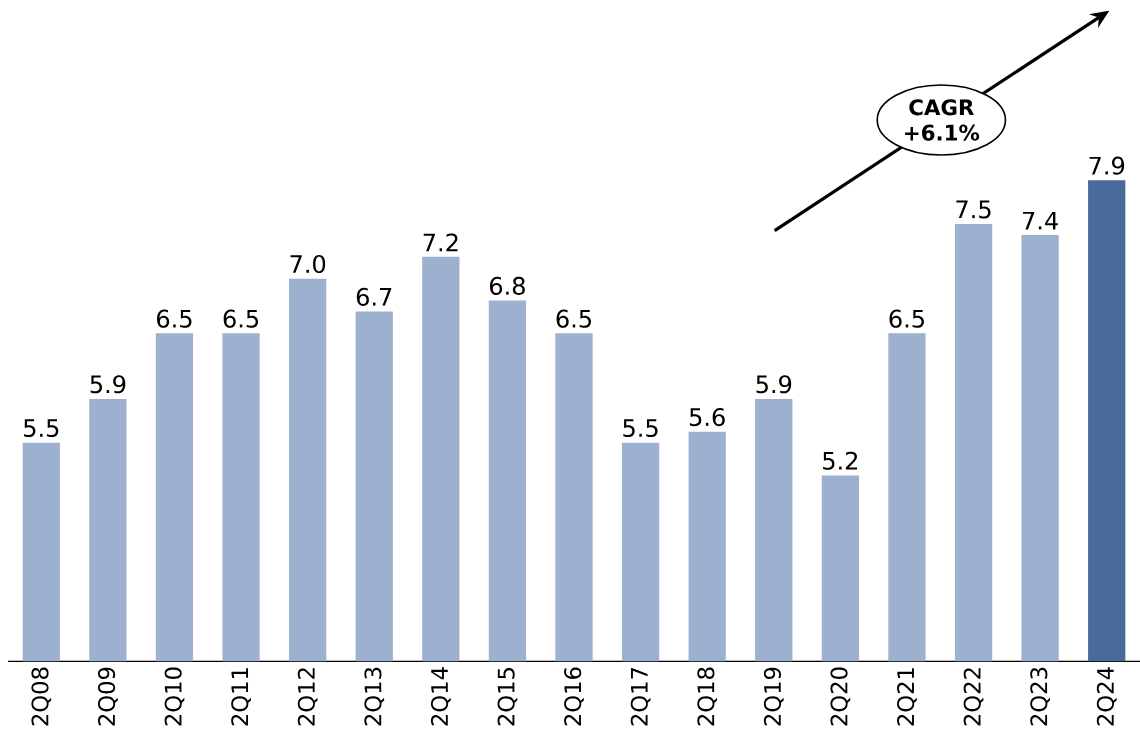 The width and height of the screenshot is (1140, 752). I want to click on data-label: 7.2, so click(440, 242).